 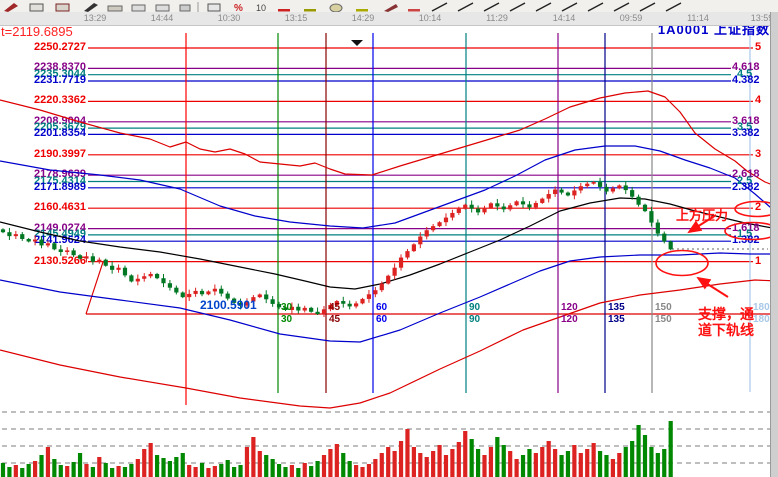 I want to click on gann-ratio-label-right: 3.382, so click(x=746, y=133).